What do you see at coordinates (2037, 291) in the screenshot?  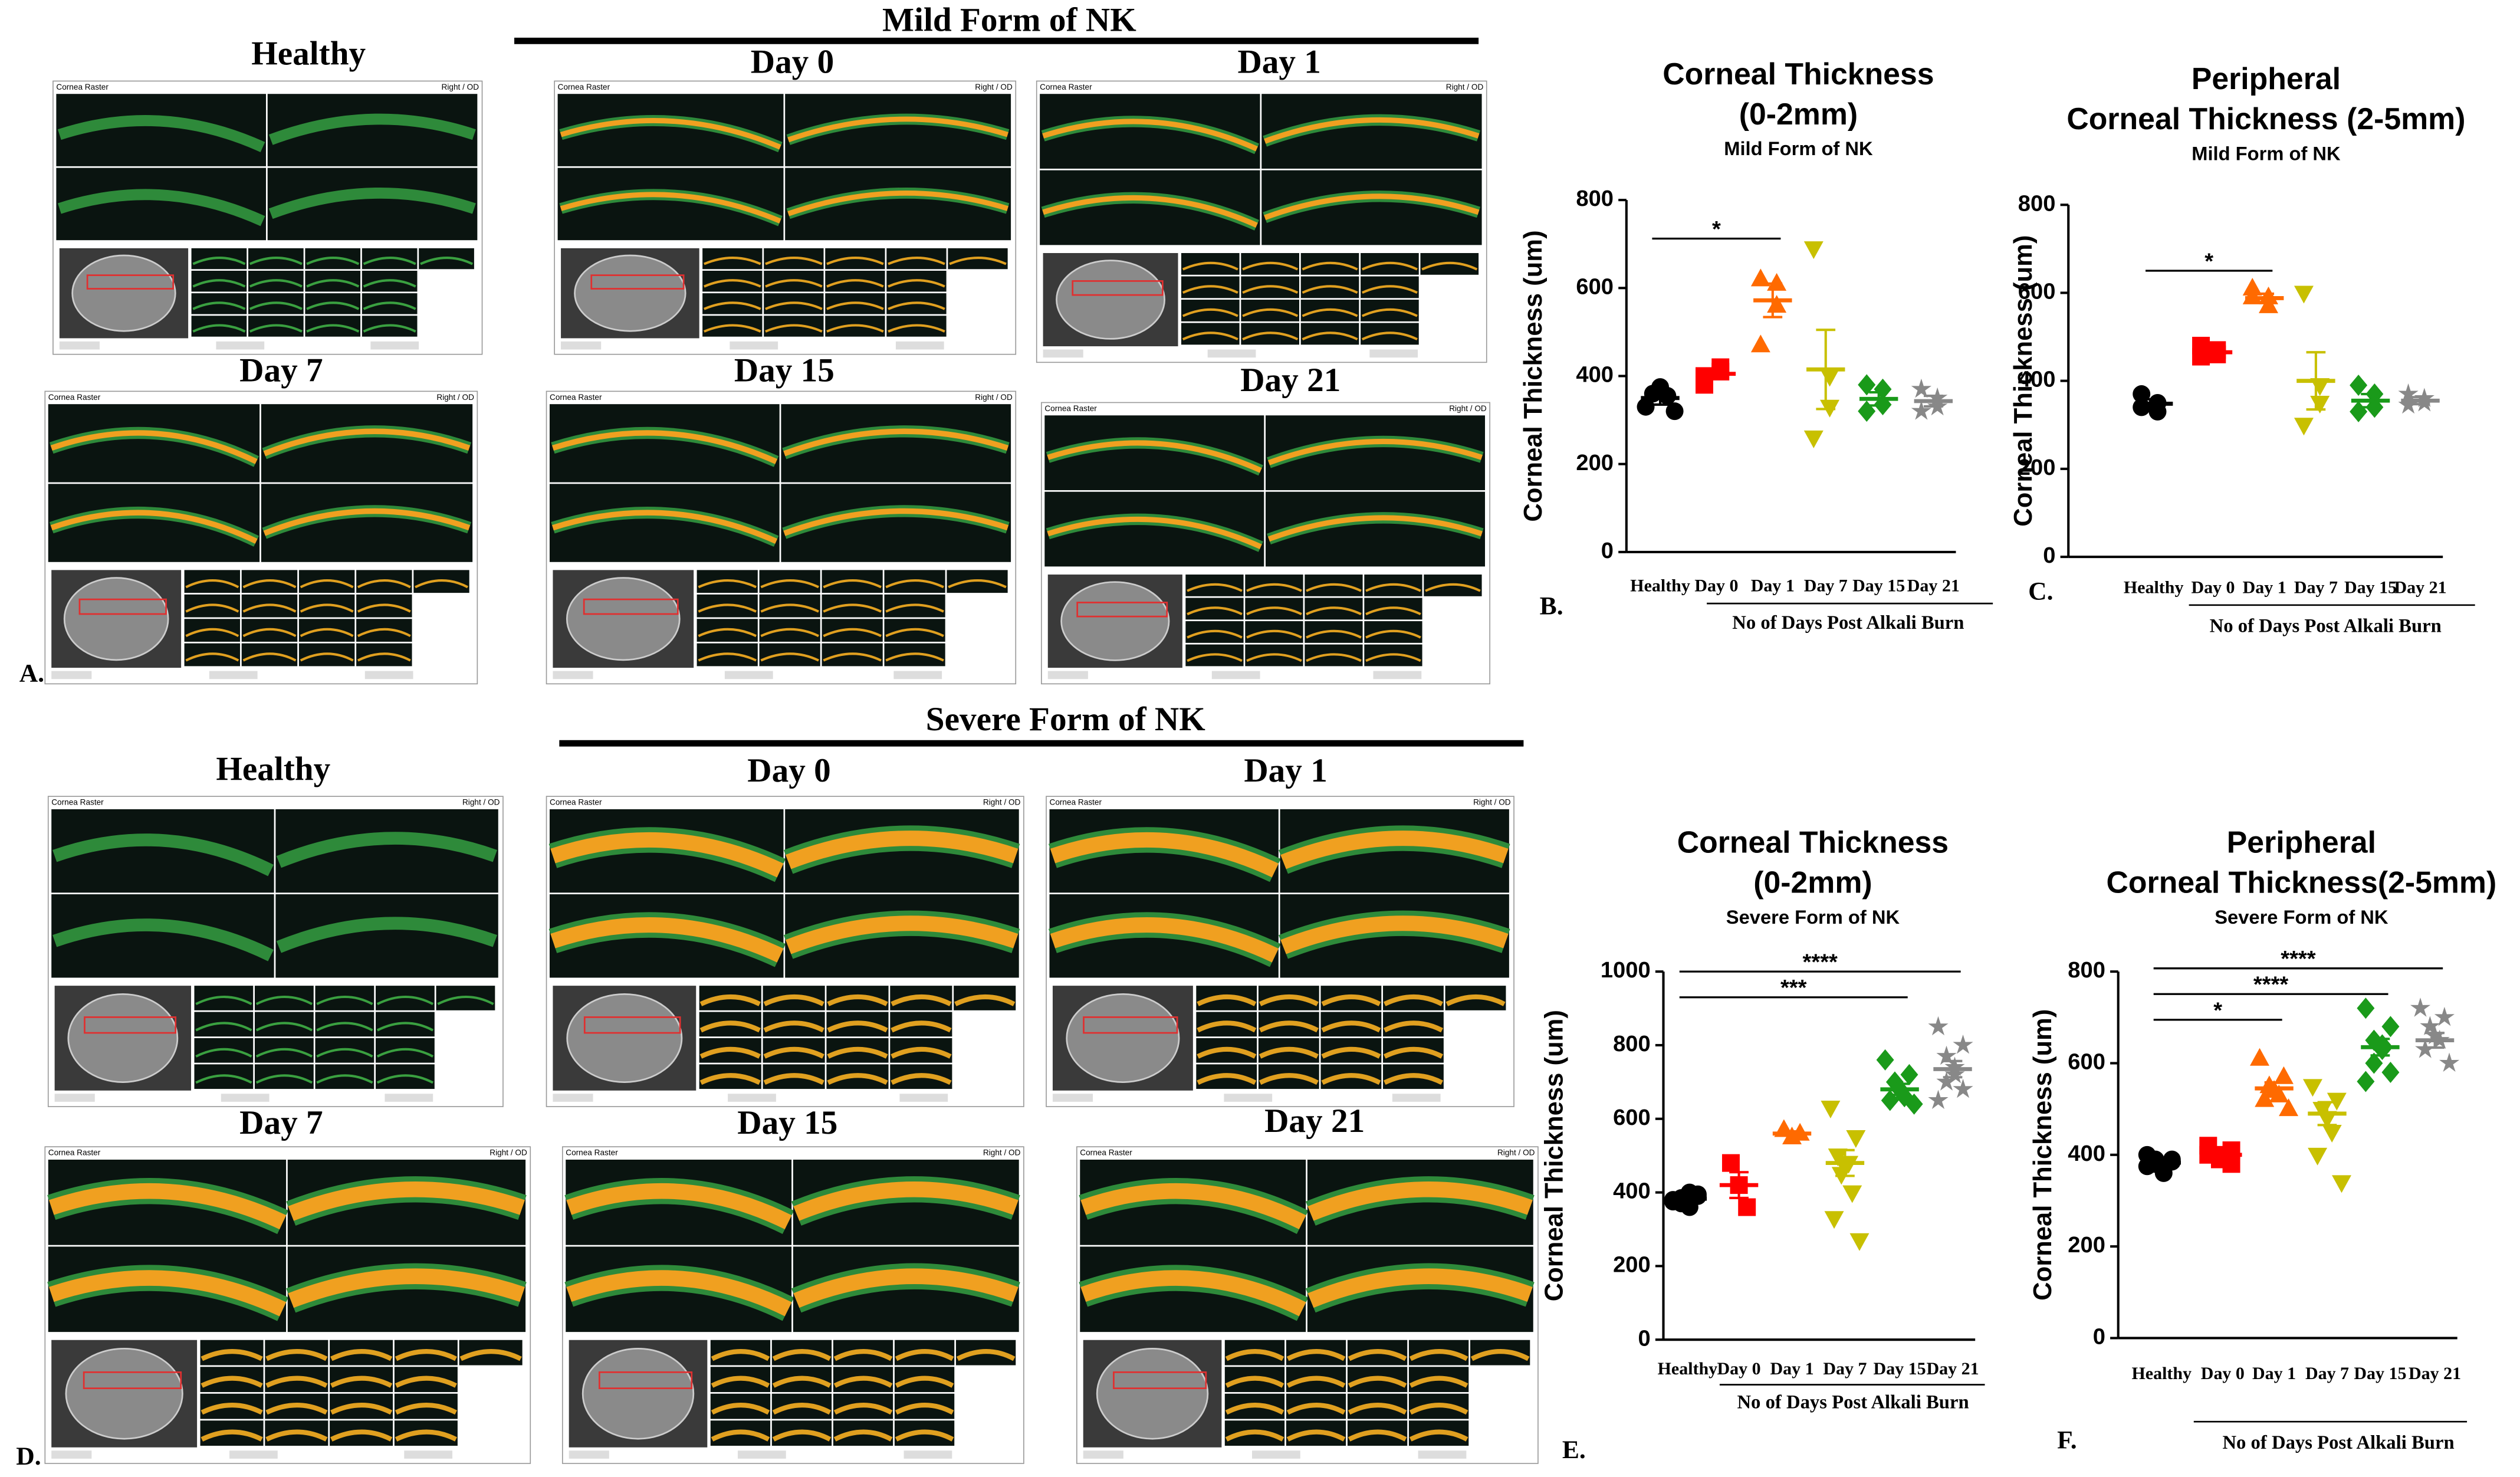 I see `y-tick-label: 600` at bounding box center [2037, 291].